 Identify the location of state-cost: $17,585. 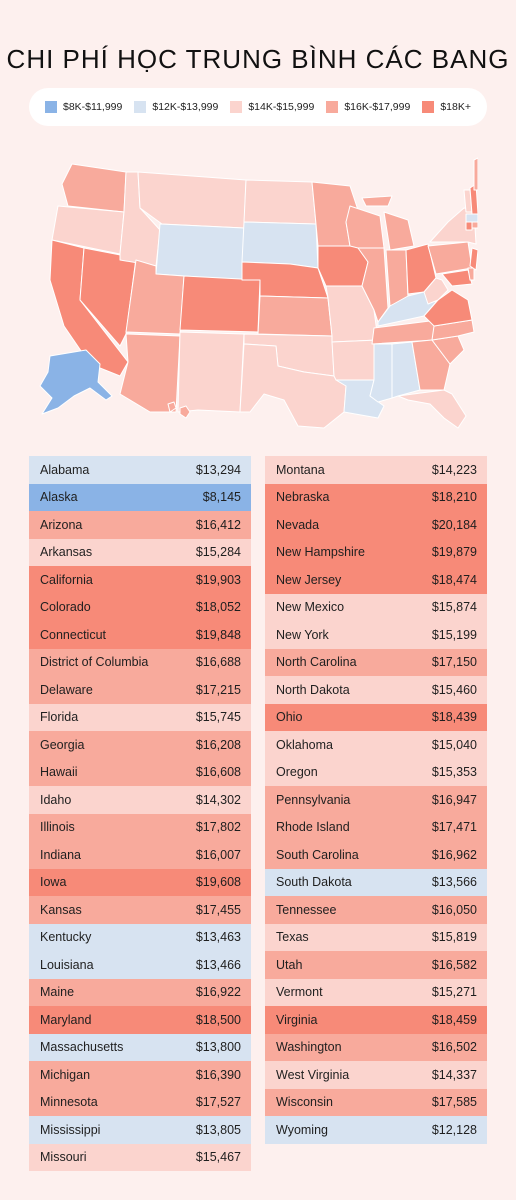
(454, 1102).